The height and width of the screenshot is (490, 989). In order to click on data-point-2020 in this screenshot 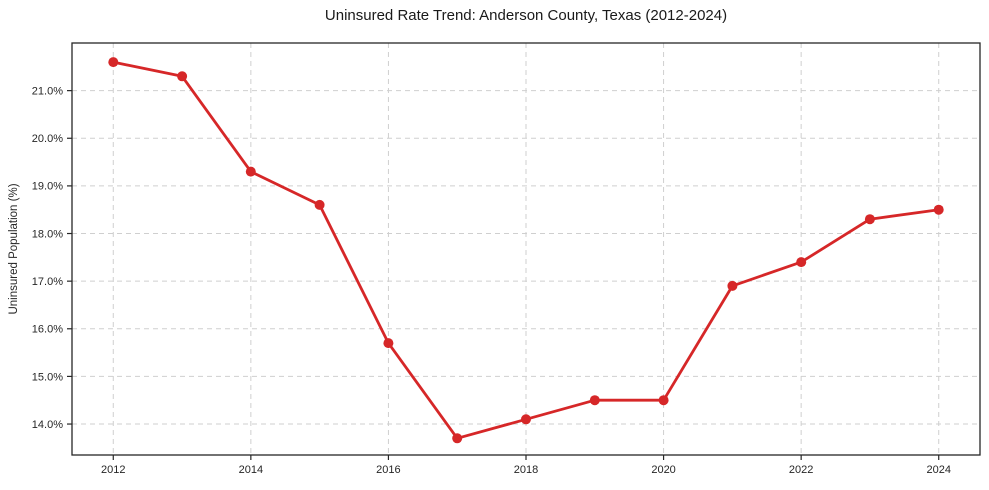, I will do `click(663, 400)`.